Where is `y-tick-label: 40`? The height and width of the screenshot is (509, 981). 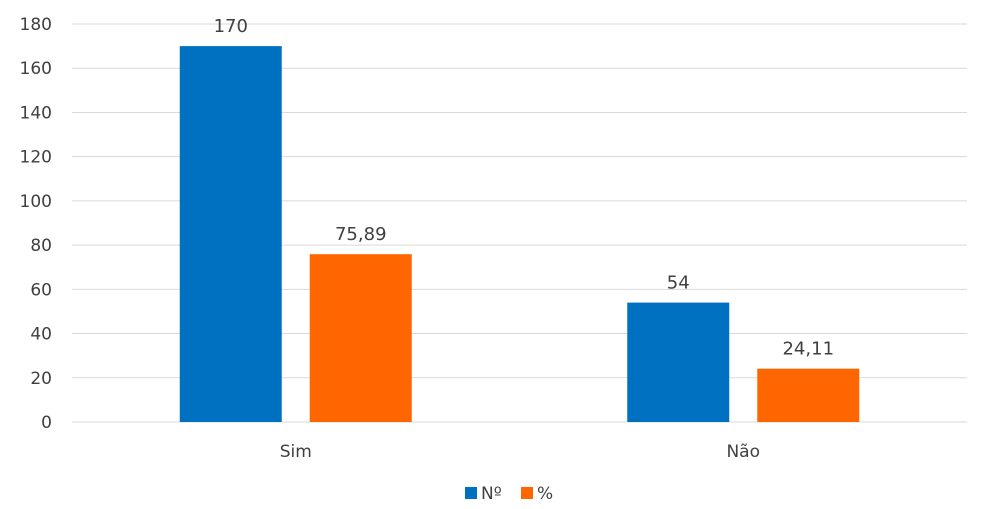
y-tick-label: 40 is located at coordinates (41, 335).